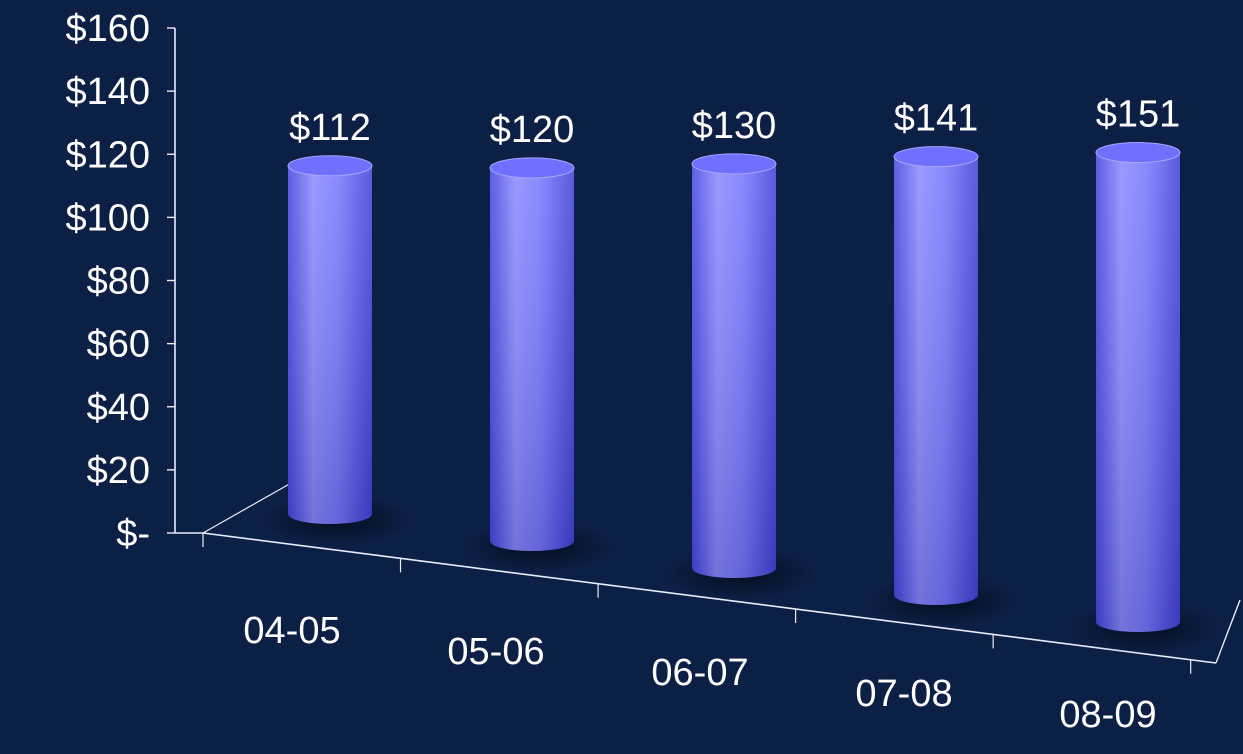 The width and height of the screenshot is (1243, 754). What do you see at coordinates (107, 218) in the screenshot?
I see `y-tick-label: $100` at bounding box center [107, 218].